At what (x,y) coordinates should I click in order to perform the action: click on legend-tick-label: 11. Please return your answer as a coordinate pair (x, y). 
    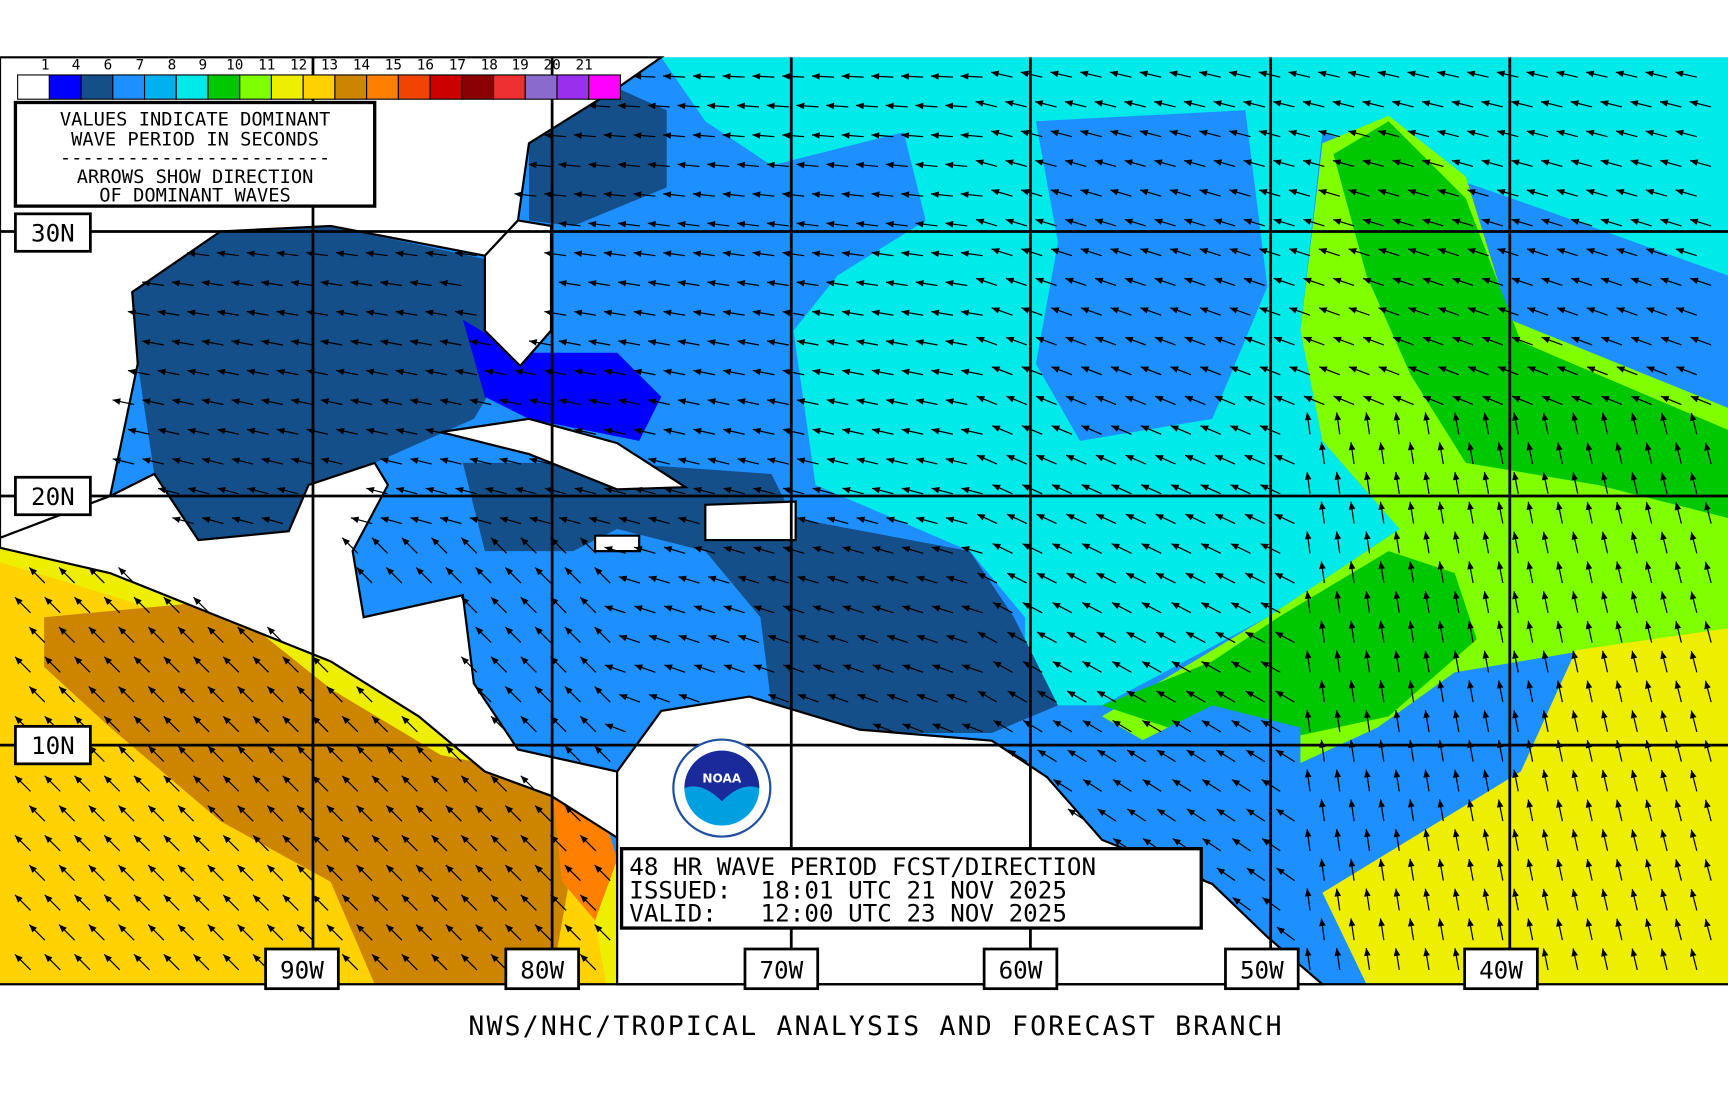
    Looking at the image, I should click on (266, 65).